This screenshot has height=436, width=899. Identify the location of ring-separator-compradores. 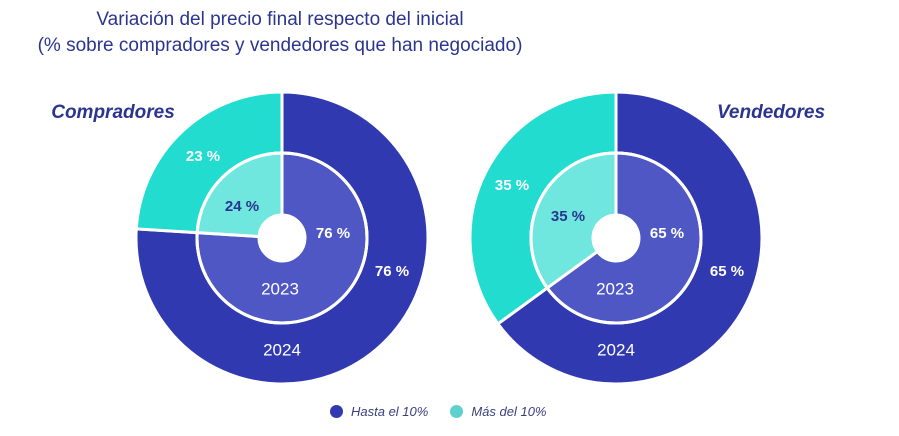
(282, 238).